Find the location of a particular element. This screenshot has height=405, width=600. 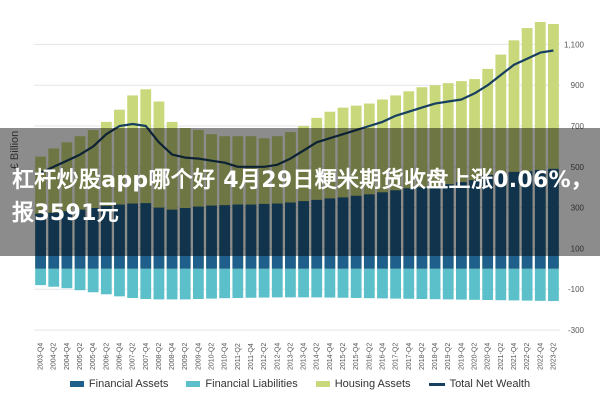

x-tick-label: 2008-Q2 is located at coordinates (159, 356).